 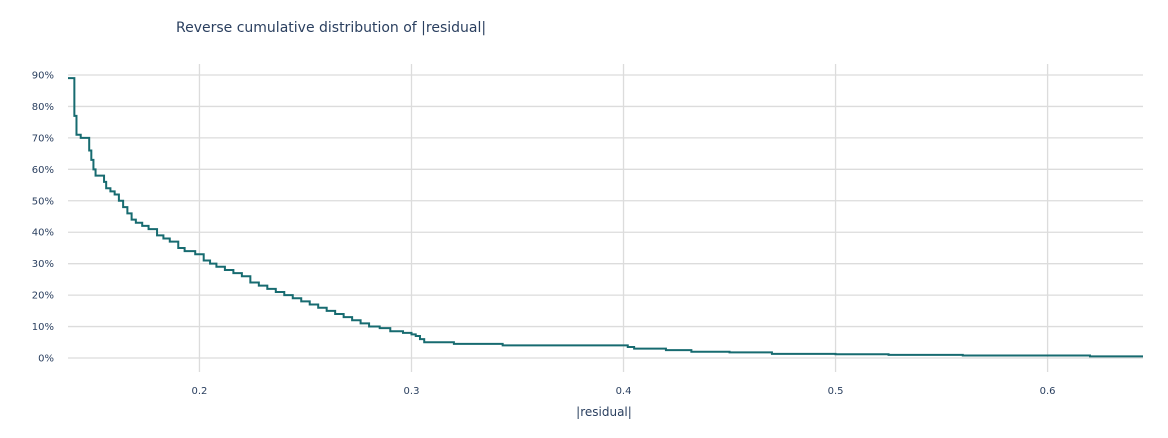 What do you see at coordinates (1048, 391) in the screenshot?
I see `x-tick-label: 0.6` at bounding box center [1048, 391].